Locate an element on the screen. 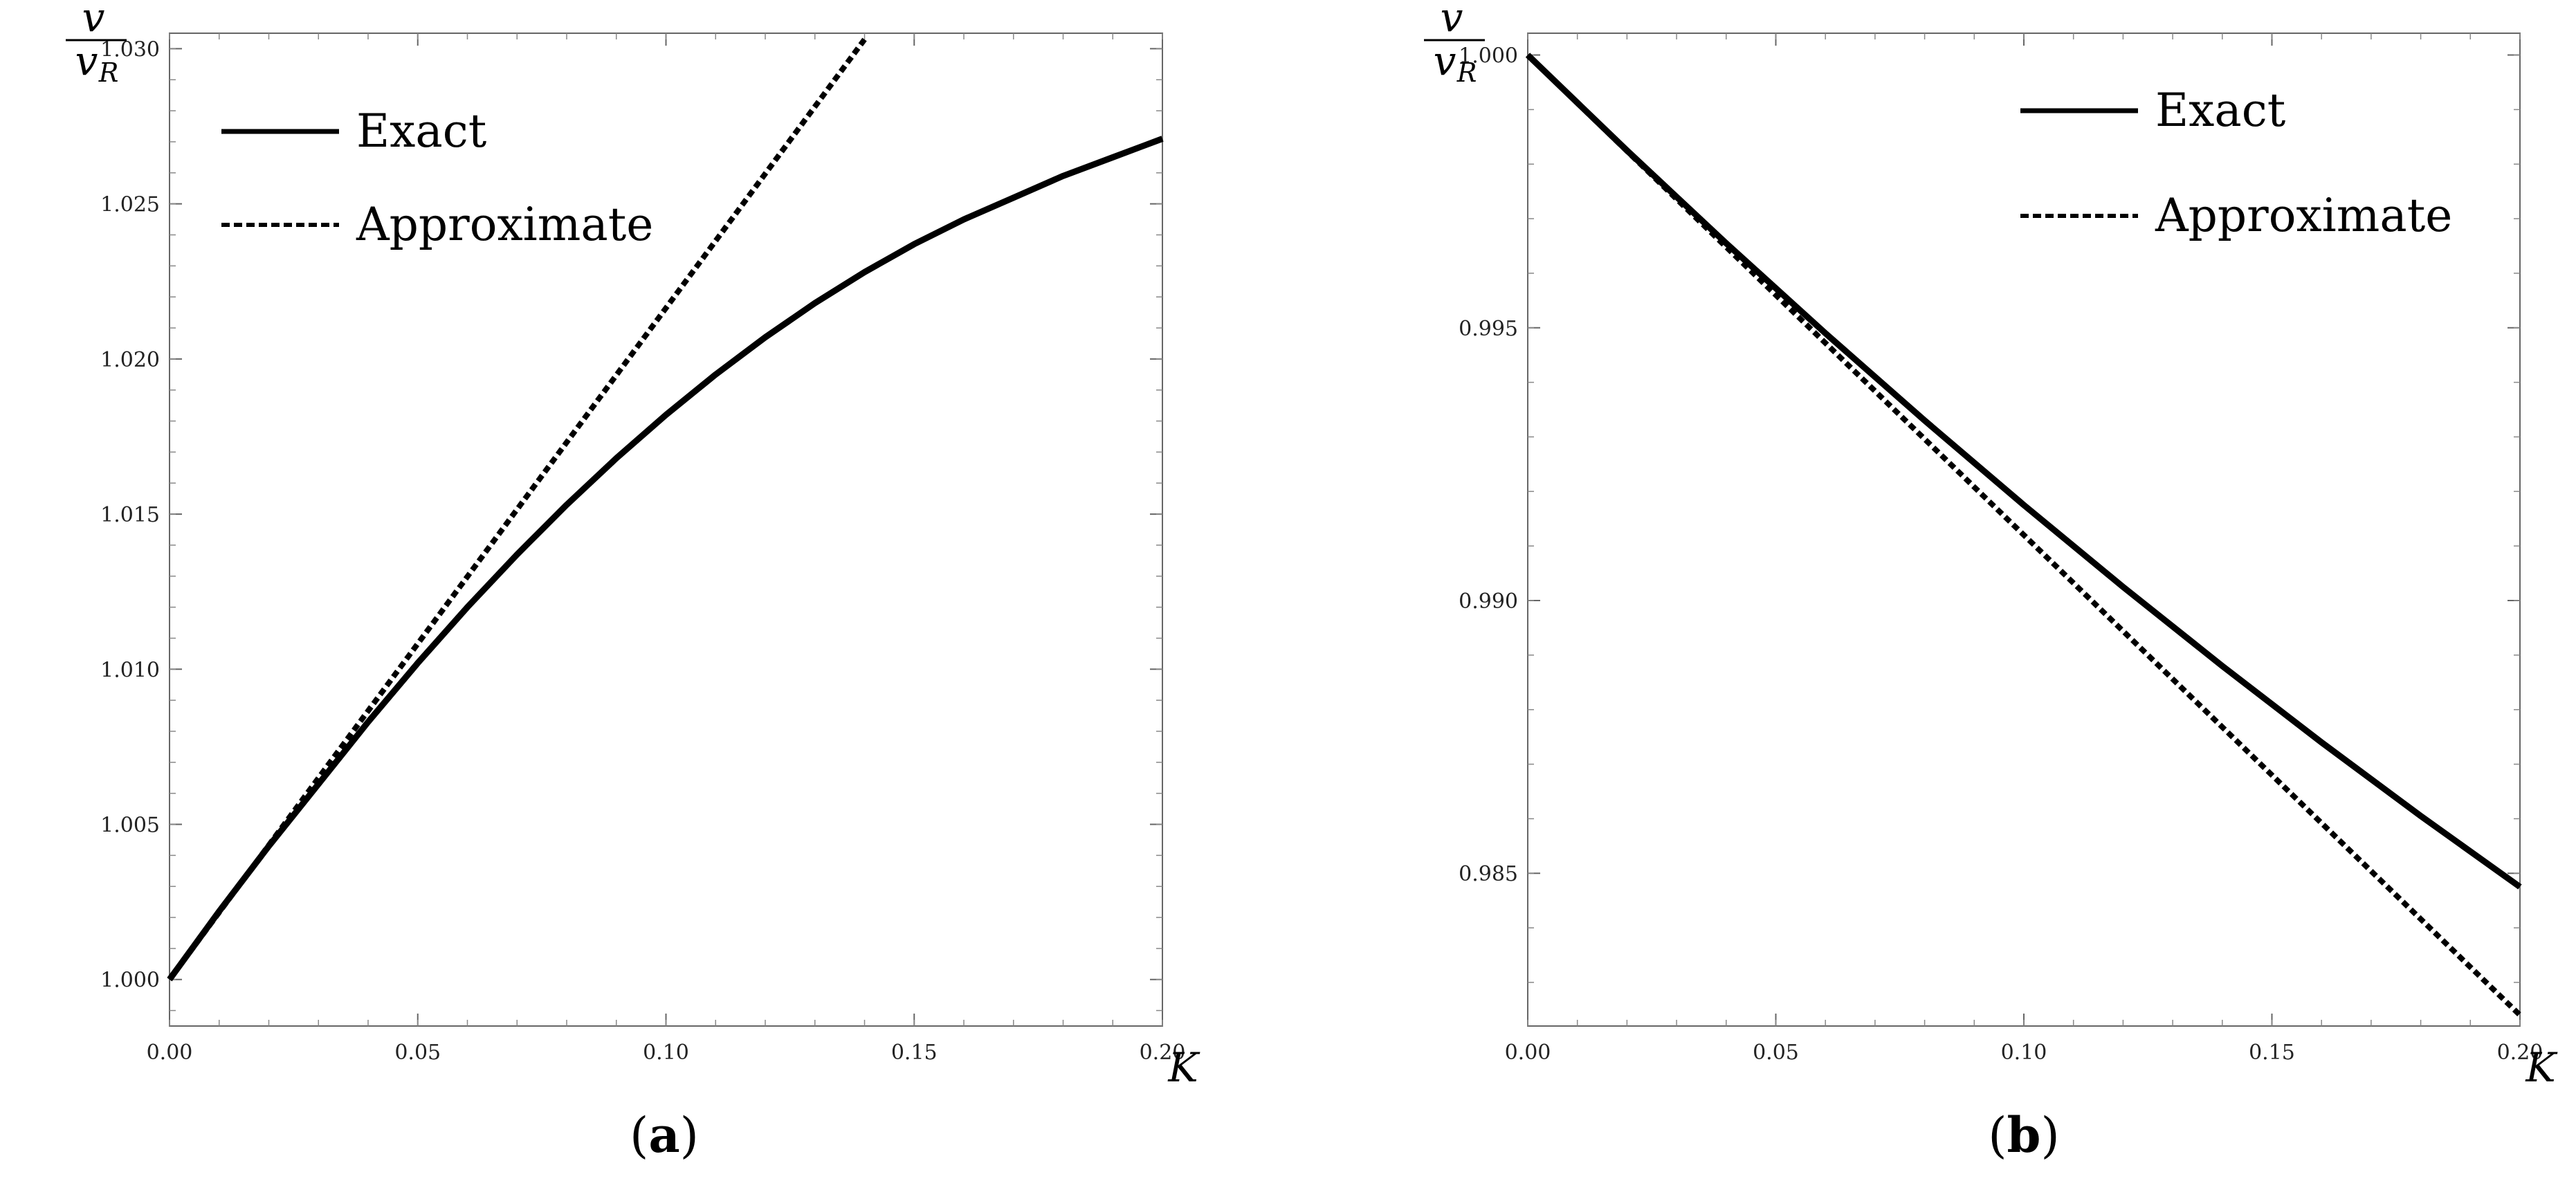  panel-label-letter: a is located at coordinates (664, 1135).